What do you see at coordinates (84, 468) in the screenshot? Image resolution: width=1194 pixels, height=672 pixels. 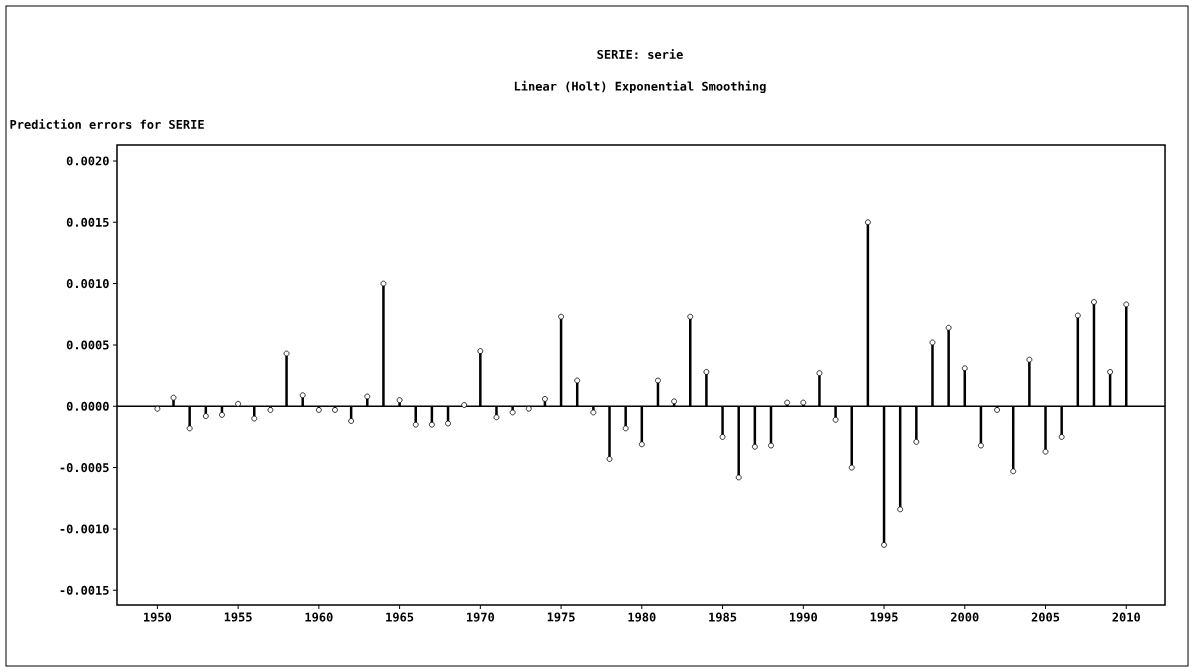 I see `y-tick-label: -0.0005` at bounding box center [84, 468].